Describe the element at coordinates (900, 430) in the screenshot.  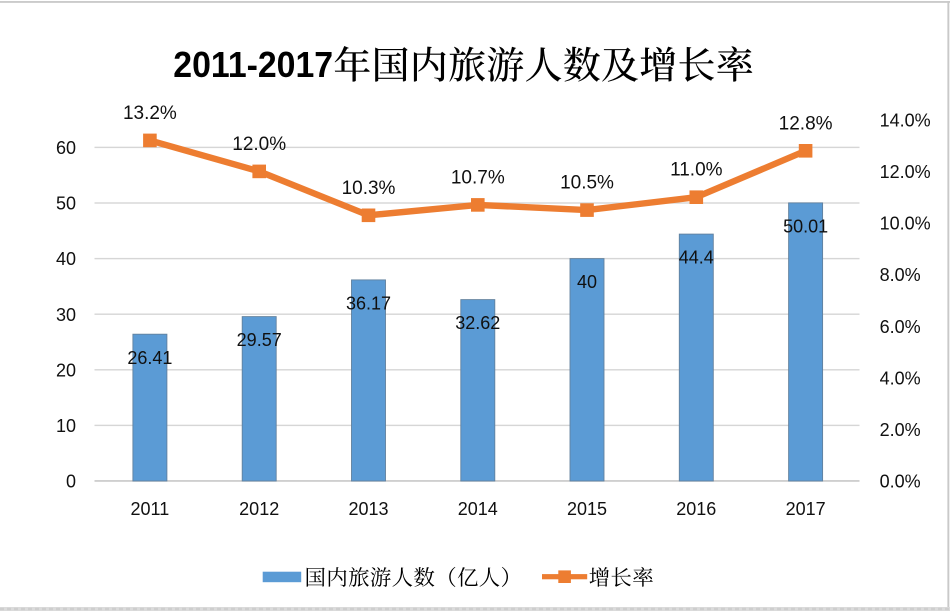
I see `svg-text: 2.0%` at that location.